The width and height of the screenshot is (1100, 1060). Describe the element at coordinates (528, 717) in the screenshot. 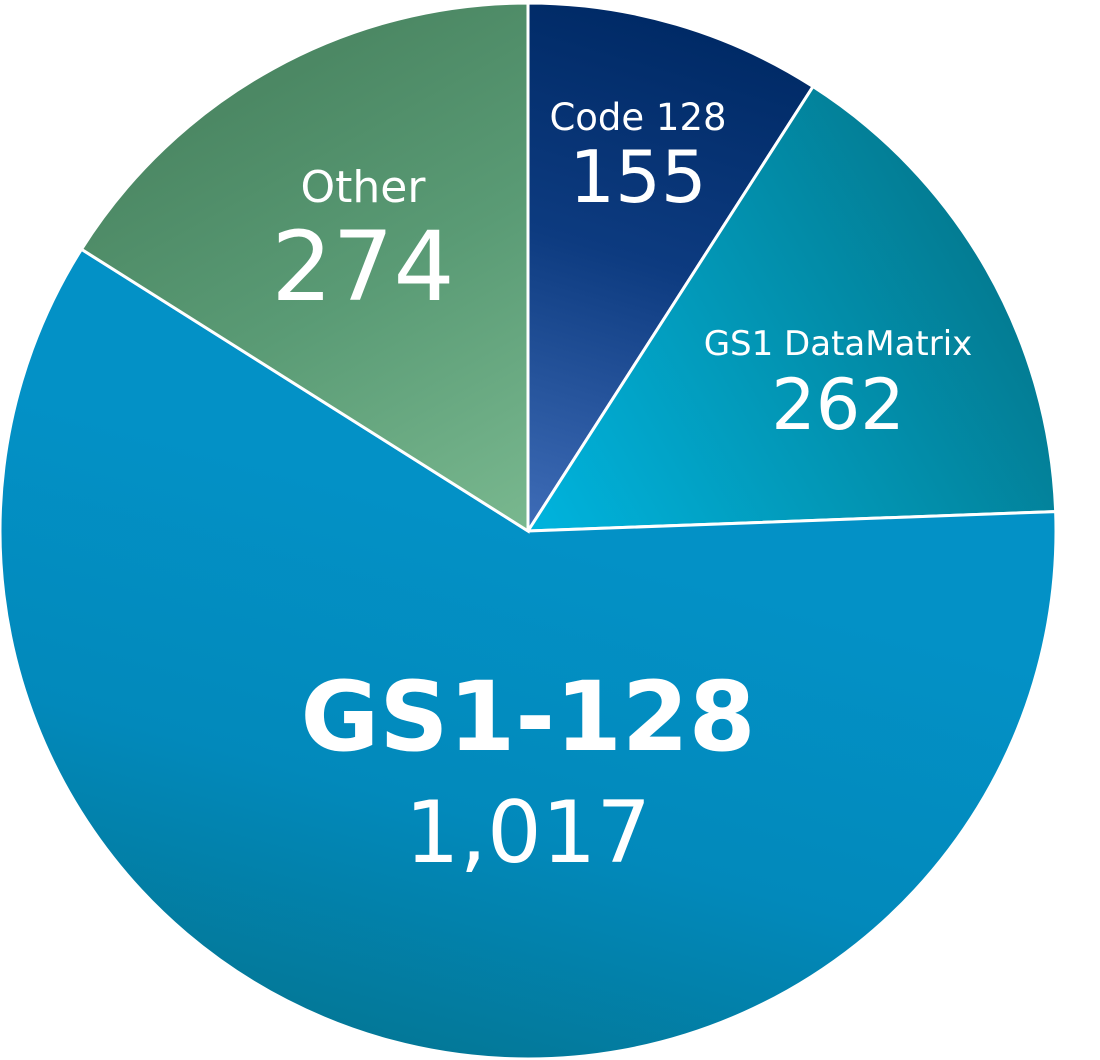

I see `slice-label-gs1-128: GS1-128` at that location.